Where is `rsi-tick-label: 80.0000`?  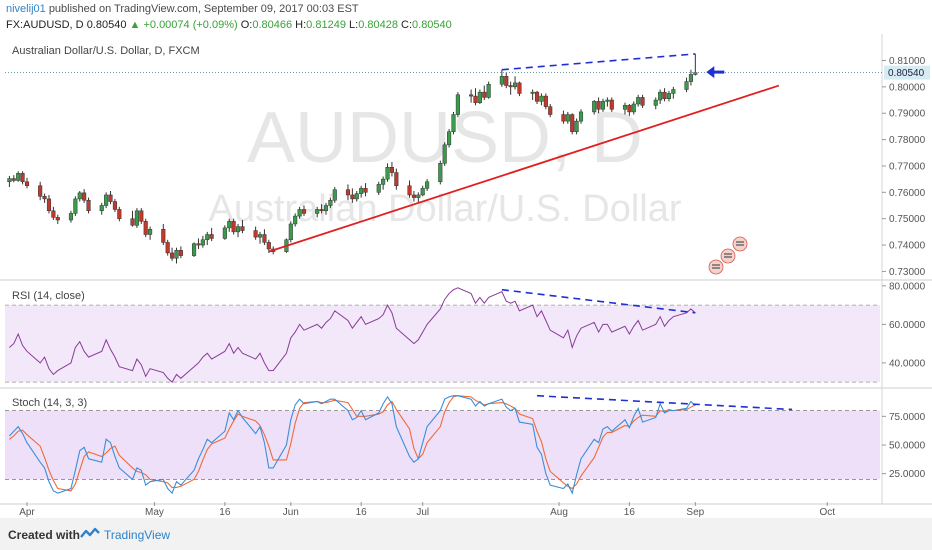
rsi-tick-label: 80.0000 is located at coordinates (907, 286).